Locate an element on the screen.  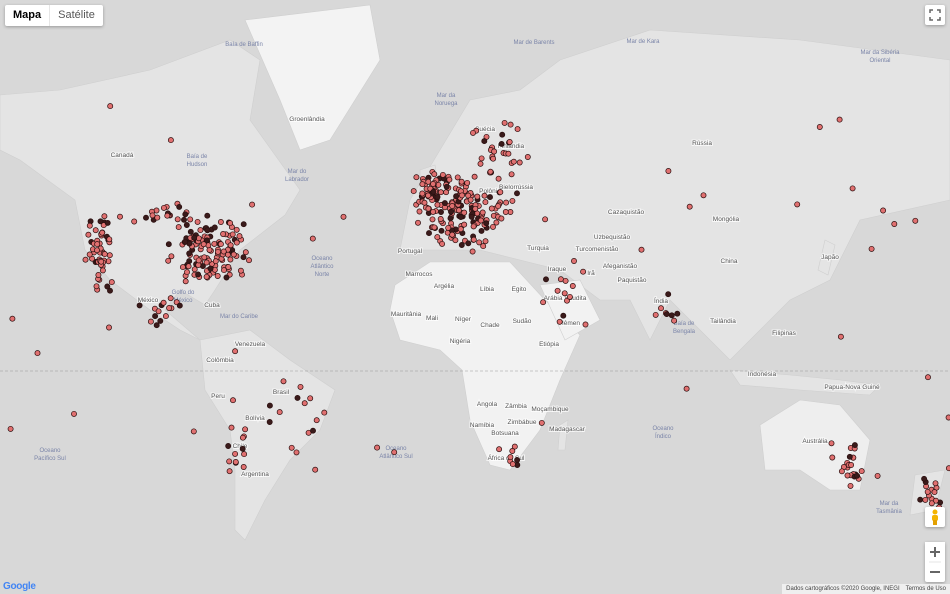
satellite-button: Satélite is located at coordinates (76, 15).